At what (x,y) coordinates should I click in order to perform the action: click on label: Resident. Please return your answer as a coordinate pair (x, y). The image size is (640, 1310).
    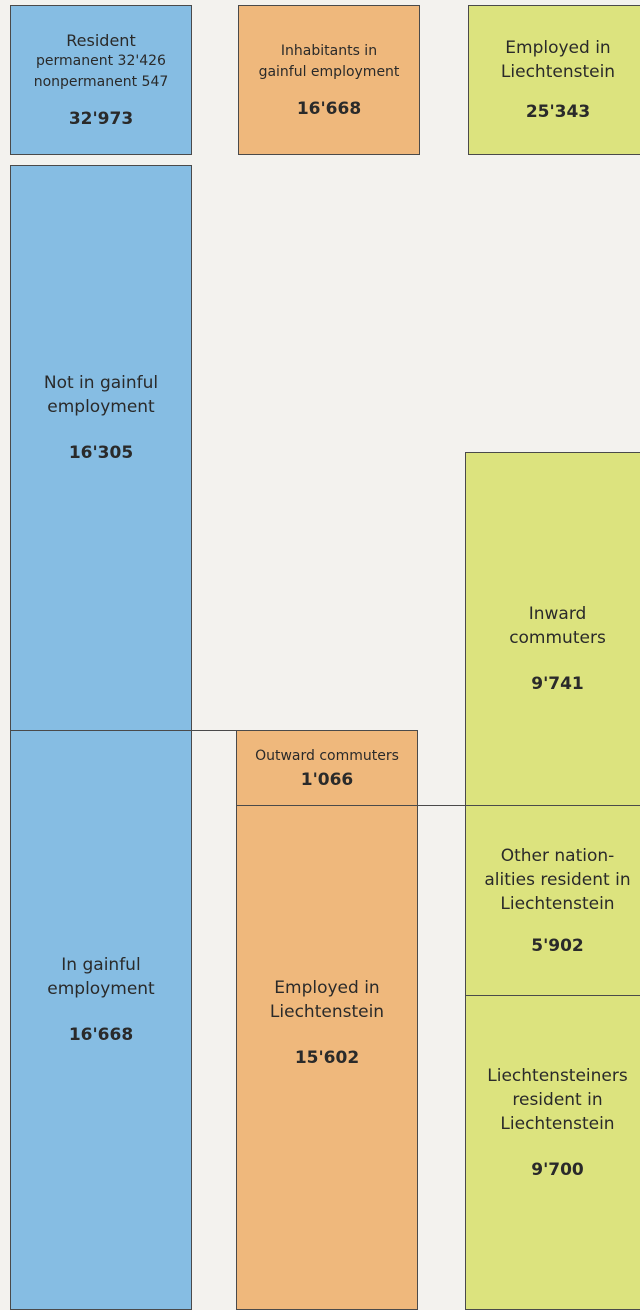
    Looking at the image, I should click on (101, 40).